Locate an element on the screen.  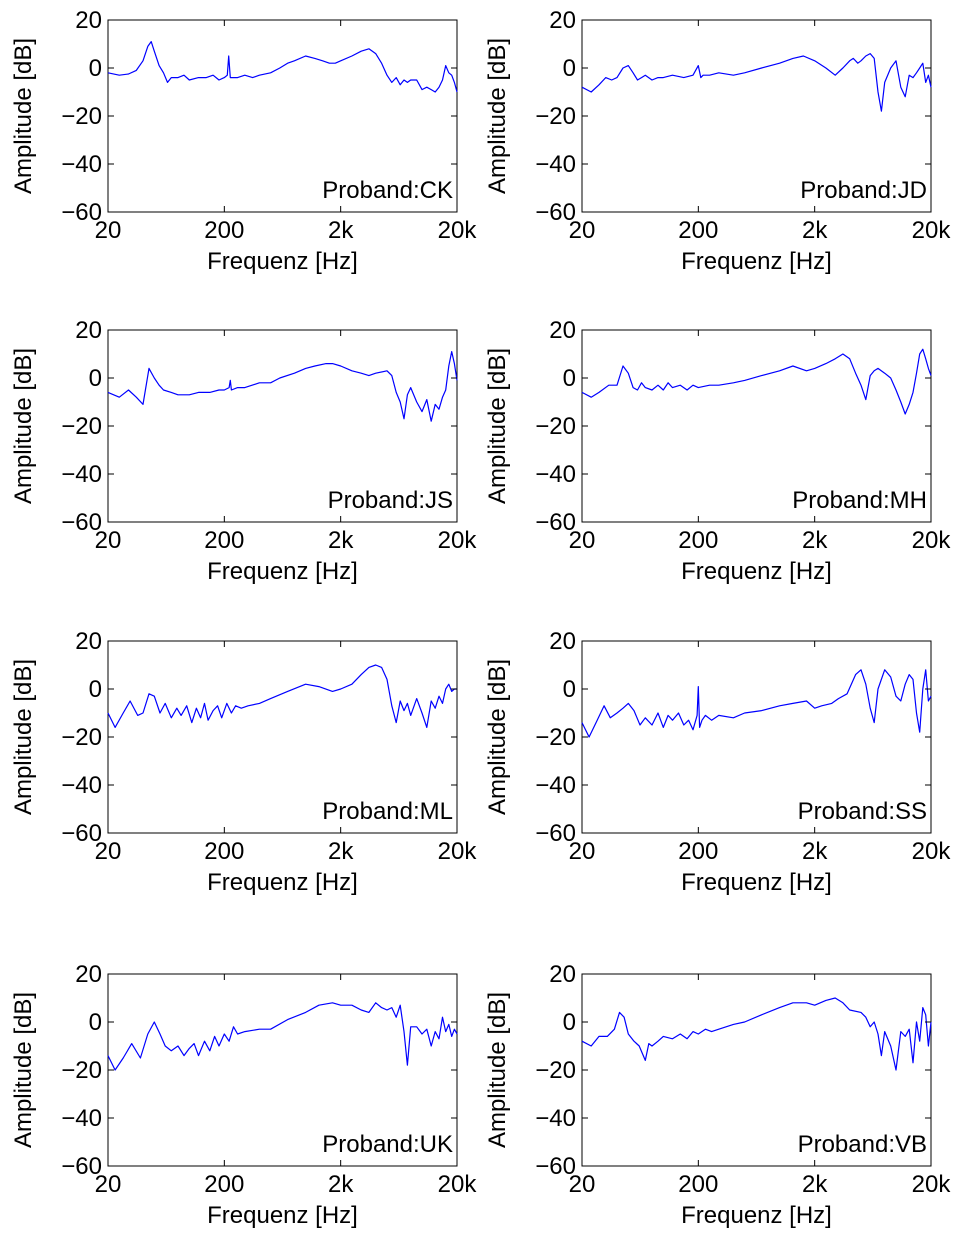
subject-annotation: Proband:JD is located at coordinates (863, 190).